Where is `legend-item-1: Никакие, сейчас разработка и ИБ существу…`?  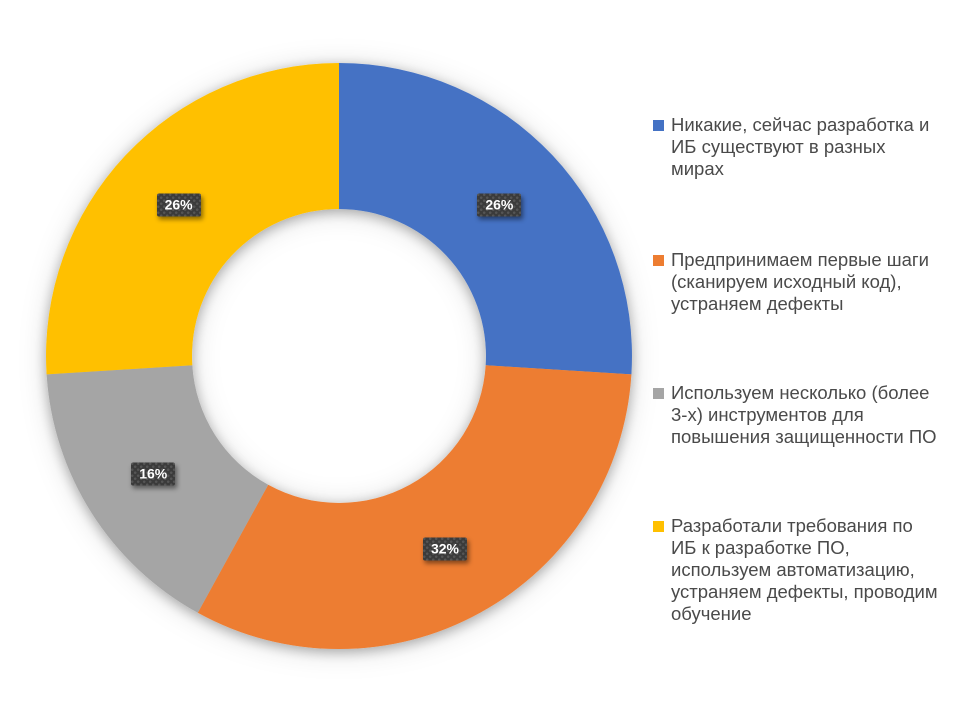
legend-item-1: Никакие, сейчас разработка и ИБ существу… is located at coordinates (791, 147).